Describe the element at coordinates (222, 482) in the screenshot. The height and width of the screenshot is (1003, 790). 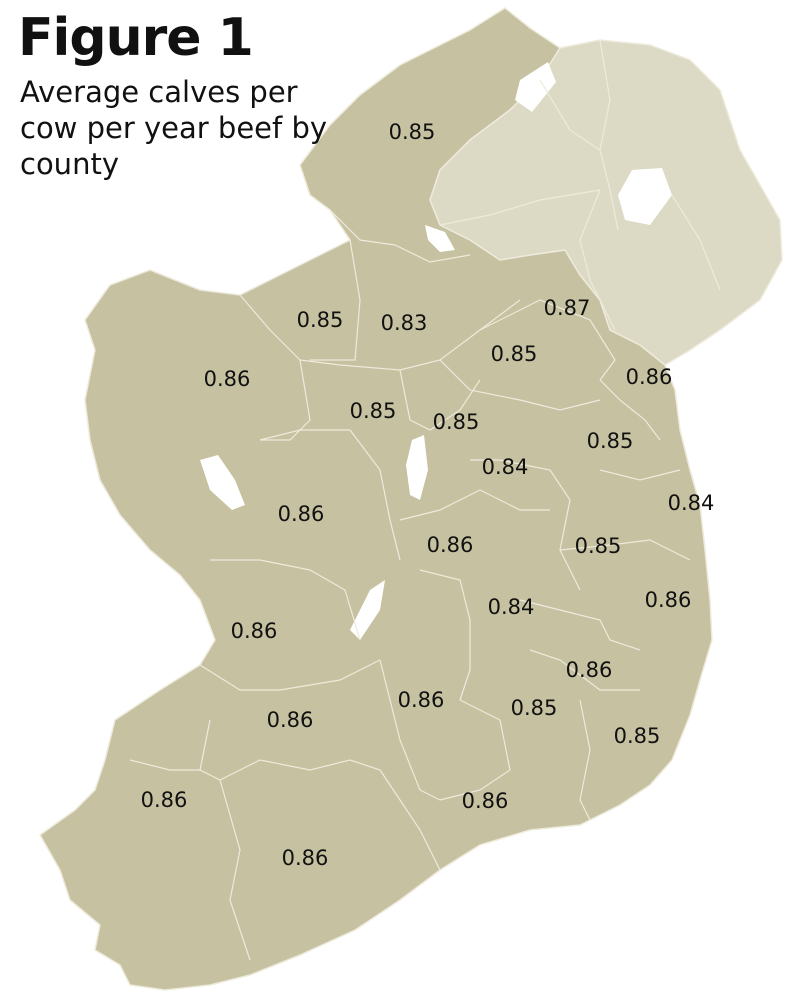
I see `lough-corrib` at that location.